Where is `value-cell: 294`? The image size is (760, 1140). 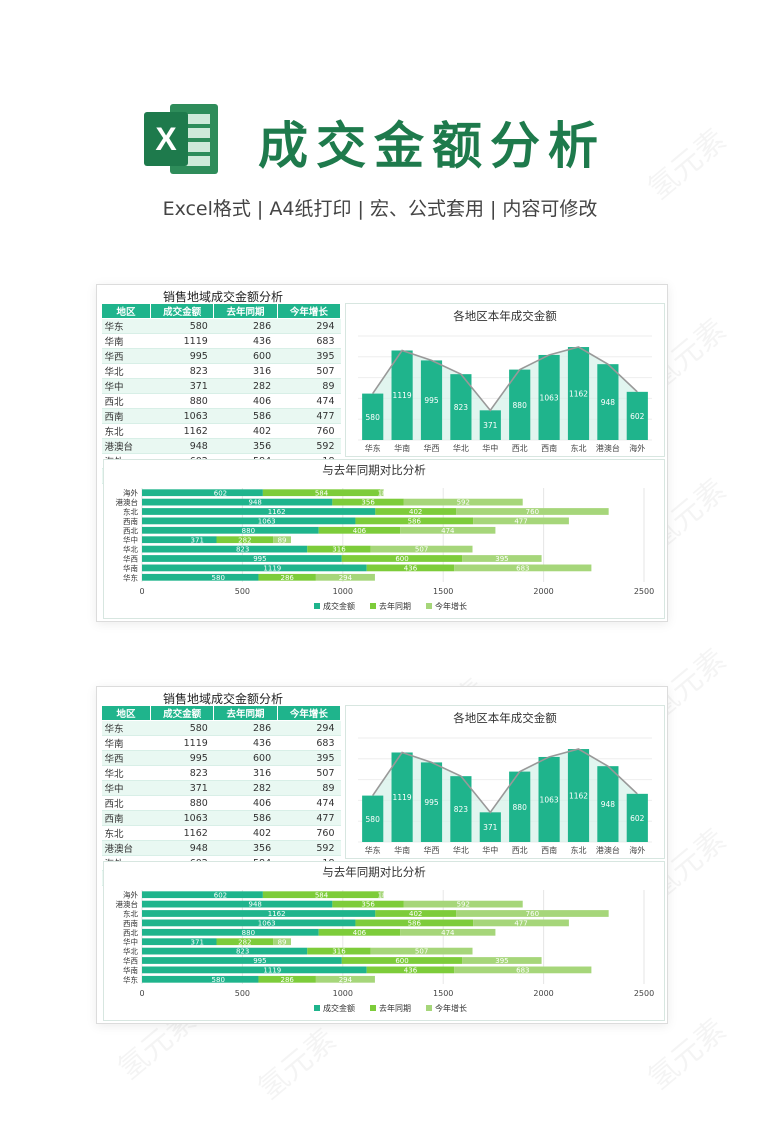
value-cell: 294 is located at coordinates (309, 728).